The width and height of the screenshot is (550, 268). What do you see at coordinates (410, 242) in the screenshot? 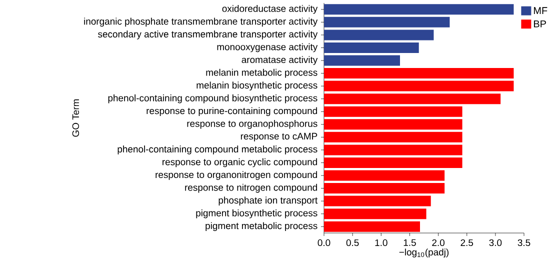
I see `x-tick-label: 1.5` at bounding box center [410, 242].